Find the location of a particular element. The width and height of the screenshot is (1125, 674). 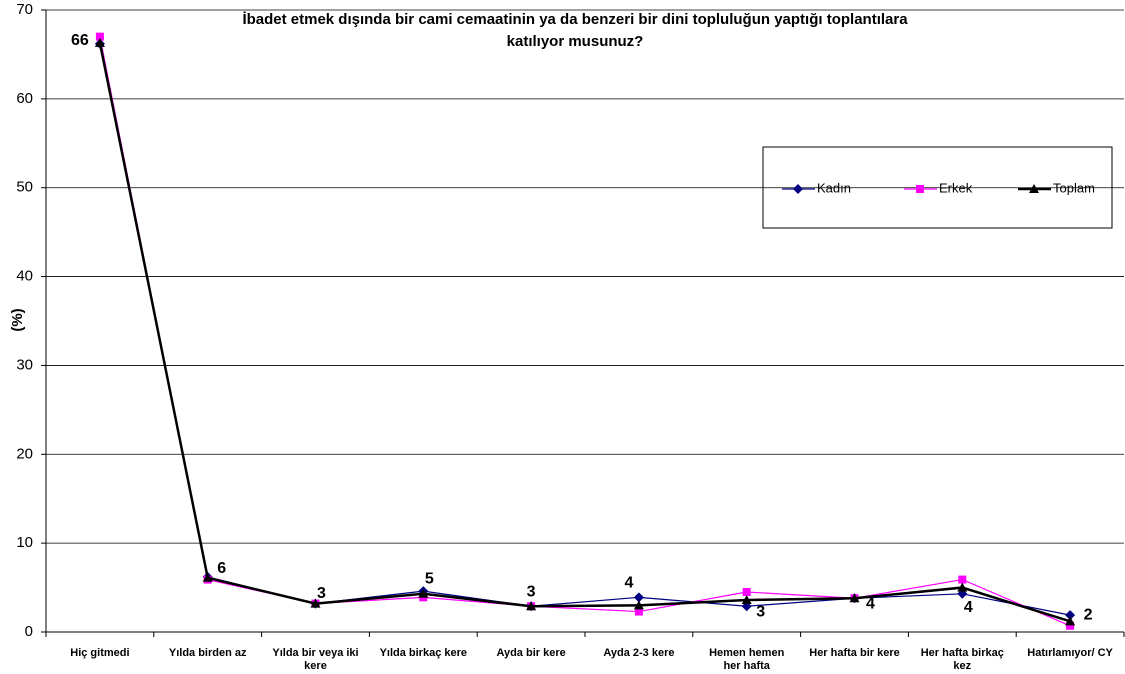

y-tick-label: 10 is located at coordinates (24, 542).